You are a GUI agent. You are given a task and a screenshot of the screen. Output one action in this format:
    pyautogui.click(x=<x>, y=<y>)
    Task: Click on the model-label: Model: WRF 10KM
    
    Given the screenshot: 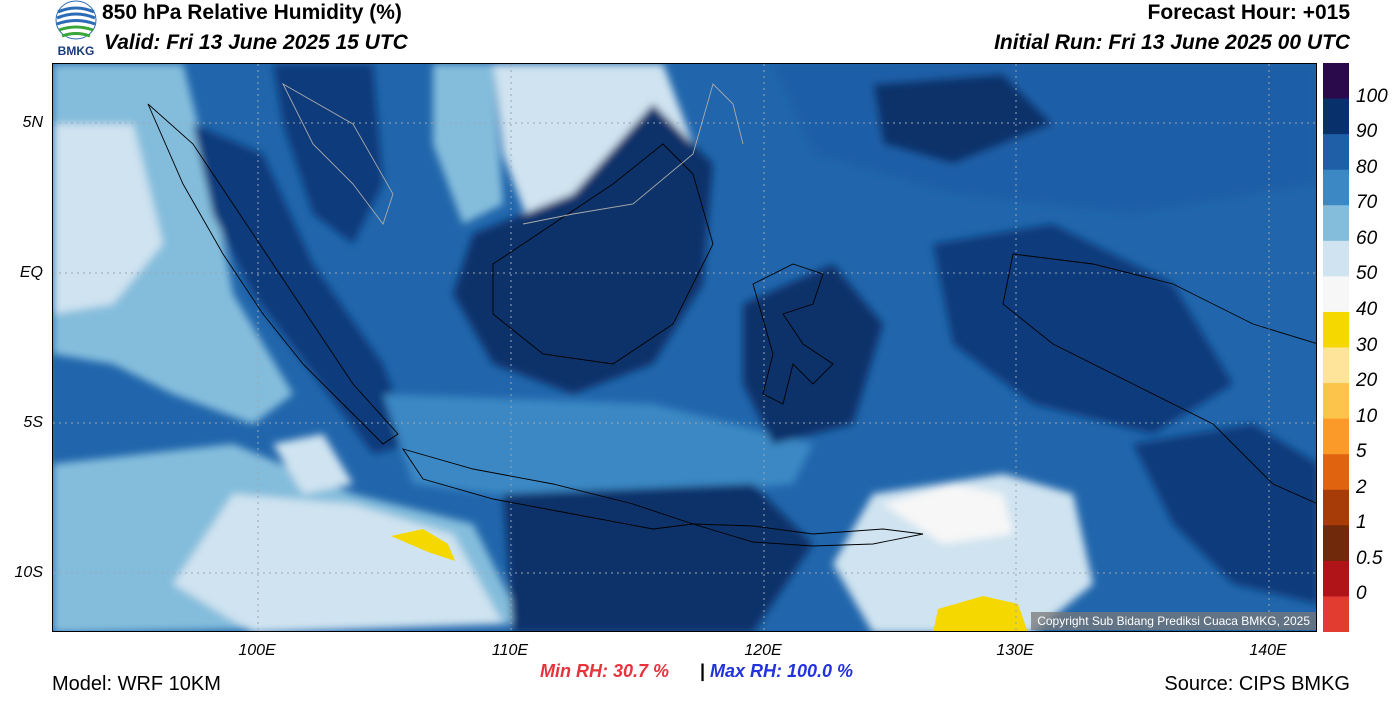 What is the action you would take?
    pyautogui.click(x=136, y=684)
    